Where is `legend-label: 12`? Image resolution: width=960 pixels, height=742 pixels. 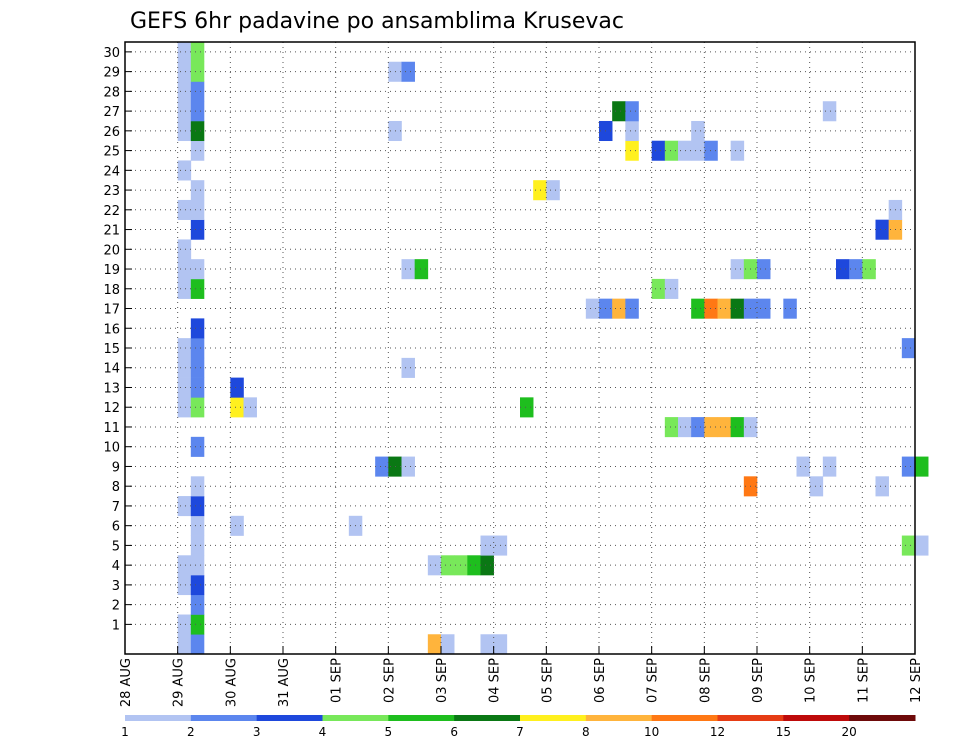 legend-label: 12 is located at coordinates (717, 732).